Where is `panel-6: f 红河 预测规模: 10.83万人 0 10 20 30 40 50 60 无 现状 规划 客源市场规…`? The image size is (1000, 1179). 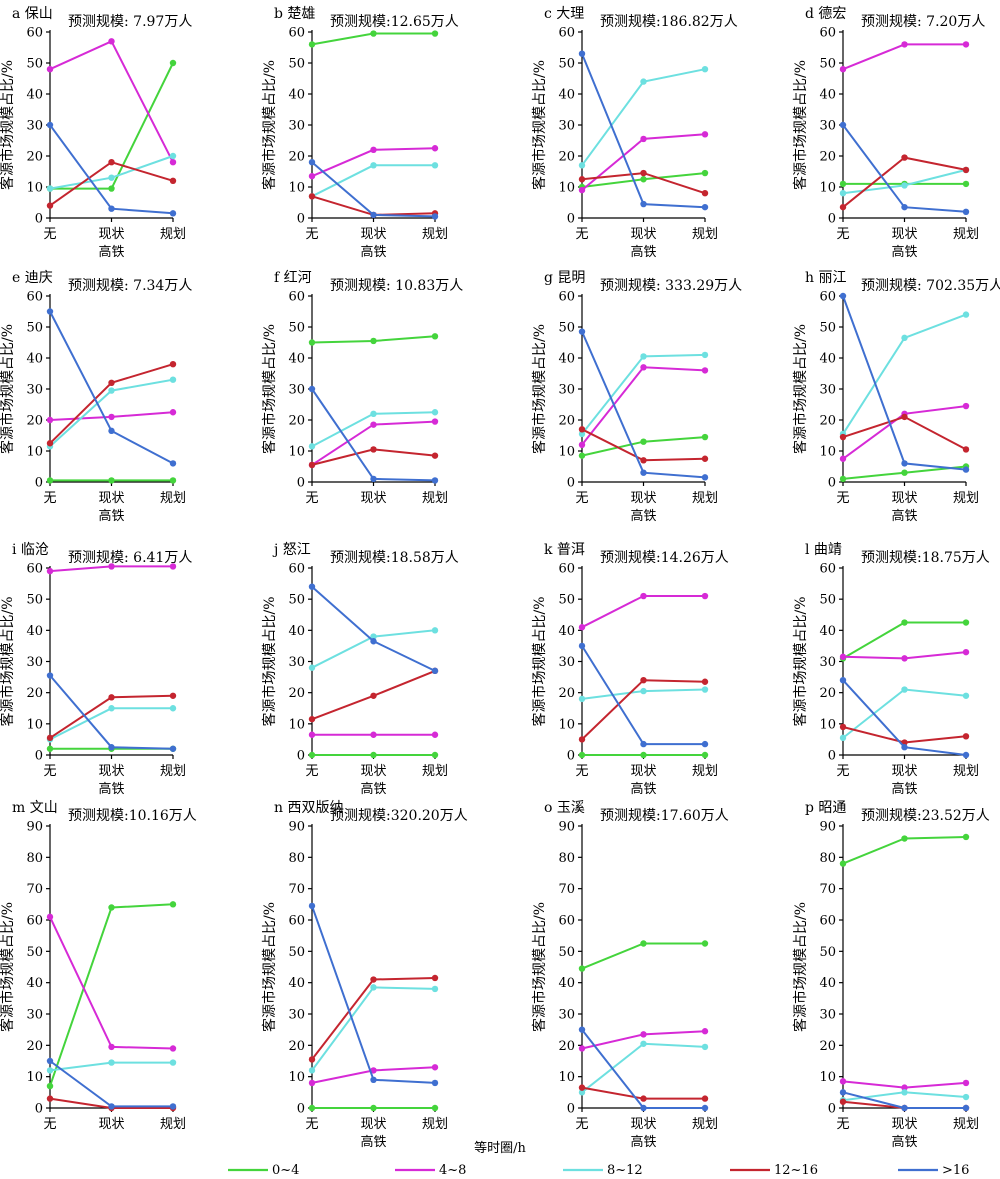
panel-6: f 红河 预测规模: 10.83万人 0 10 20 30 40 50 60 无 现状 规划 客源市场规… is located at coordinates (362, 388).